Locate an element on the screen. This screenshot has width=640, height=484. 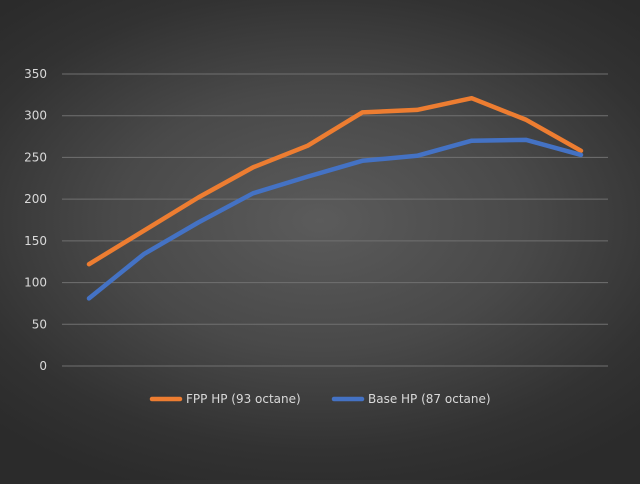
legend-item-1: Base HP (87 octane) is located at coordinates (411, 399).